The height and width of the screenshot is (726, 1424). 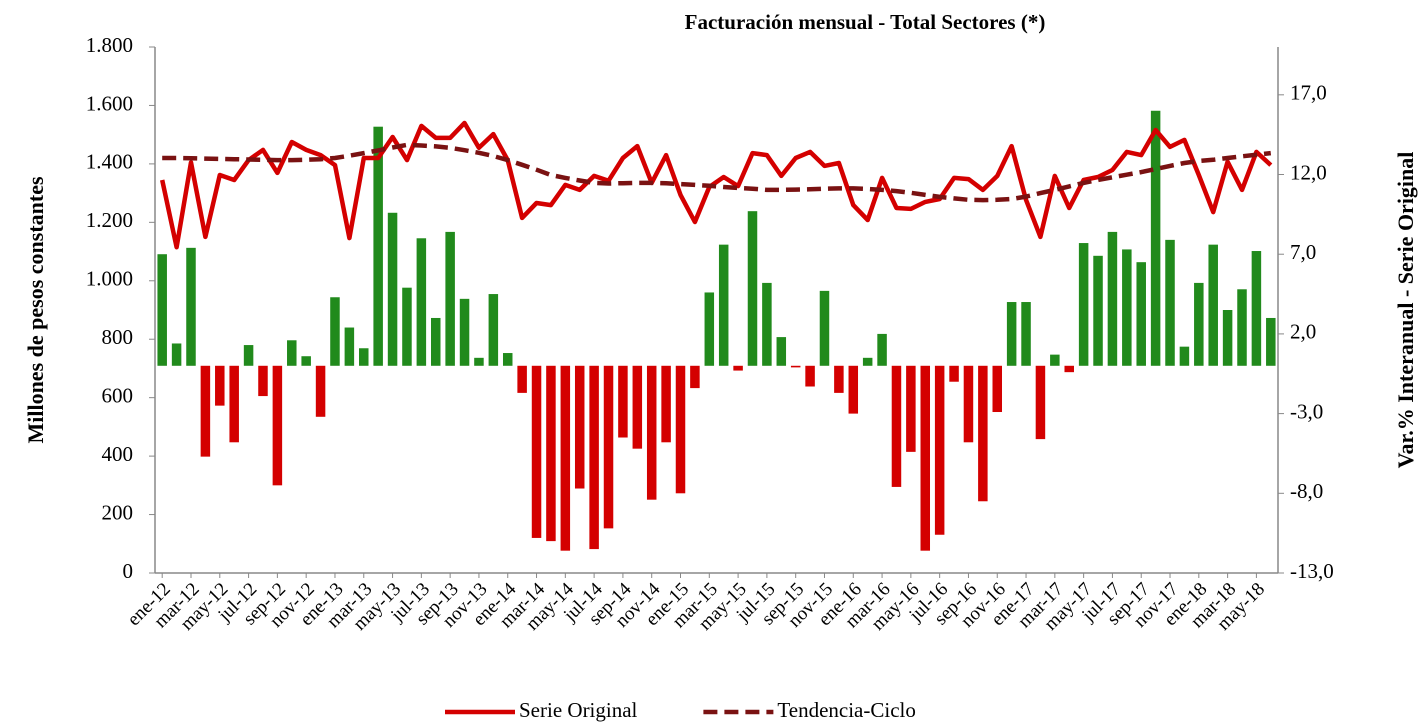 What do you see at coordinates (1306, 491) in the screenshot?
I see `y2-tick-label: -8,0` at bounding box center [1306, 491].